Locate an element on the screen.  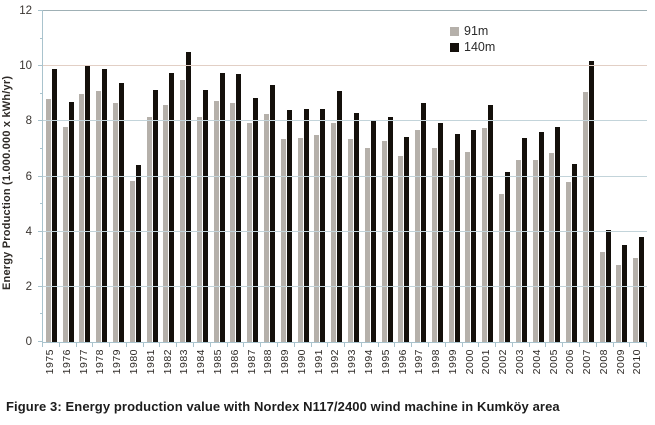
bar-group-1987 is located at coordinates (252, 176).